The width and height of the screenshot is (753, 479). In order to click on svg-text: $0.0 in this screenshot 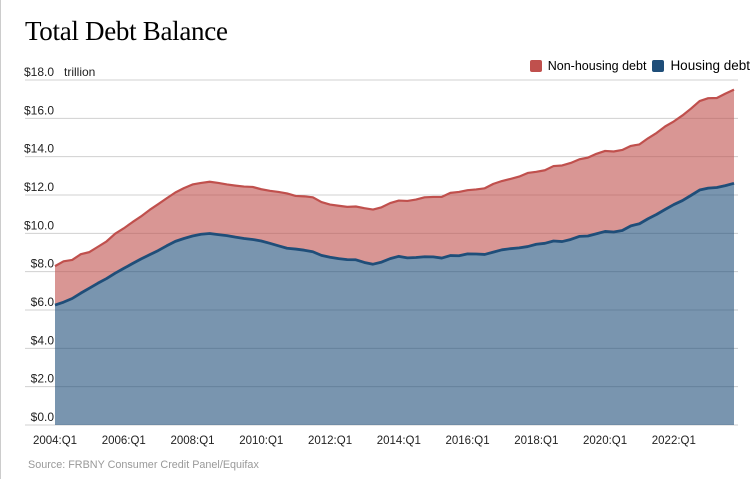, I will do `click(43, 417)`.